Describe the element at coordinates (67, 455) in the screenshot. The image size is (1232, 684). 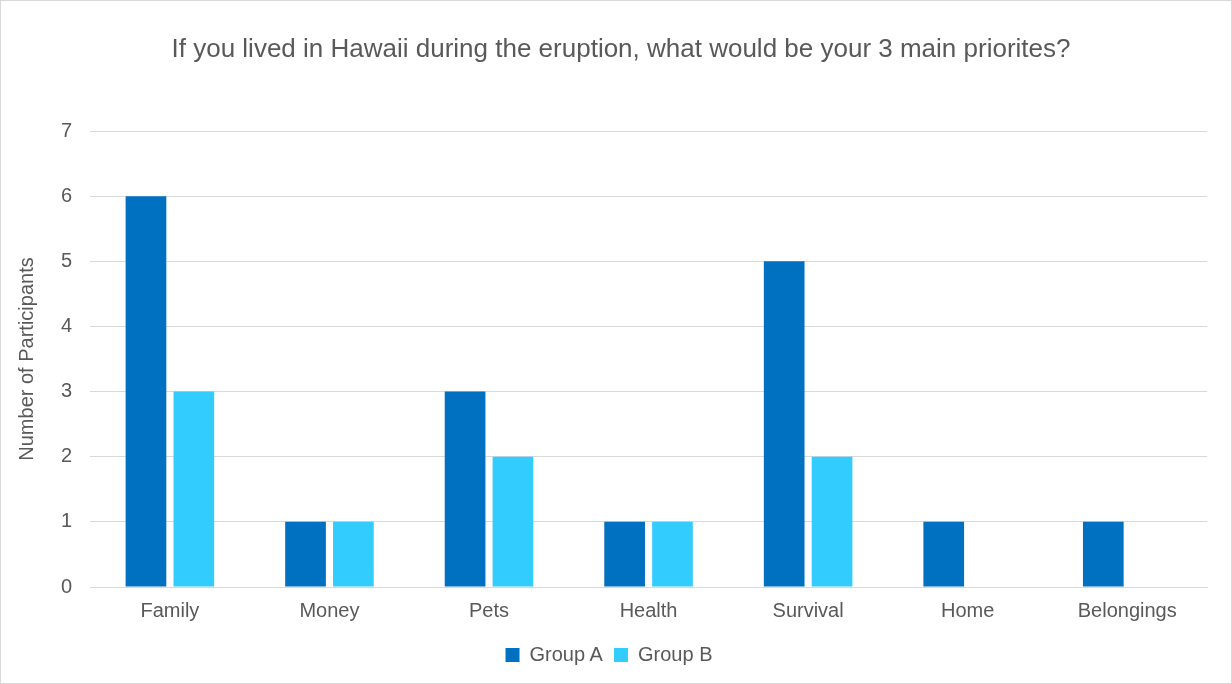
I see `y-tick-label: 2` at that location.